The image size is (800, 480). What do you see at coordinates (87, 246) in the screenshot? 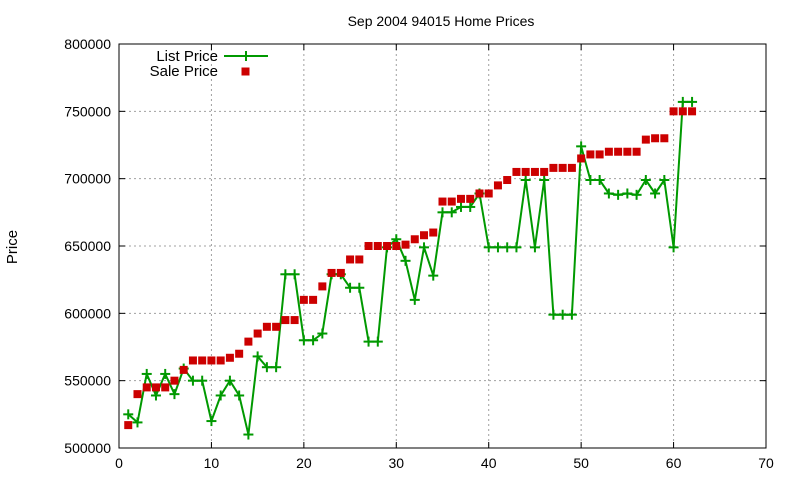
I see `y-tick-label: 650000` at bounding box center [87, 246].